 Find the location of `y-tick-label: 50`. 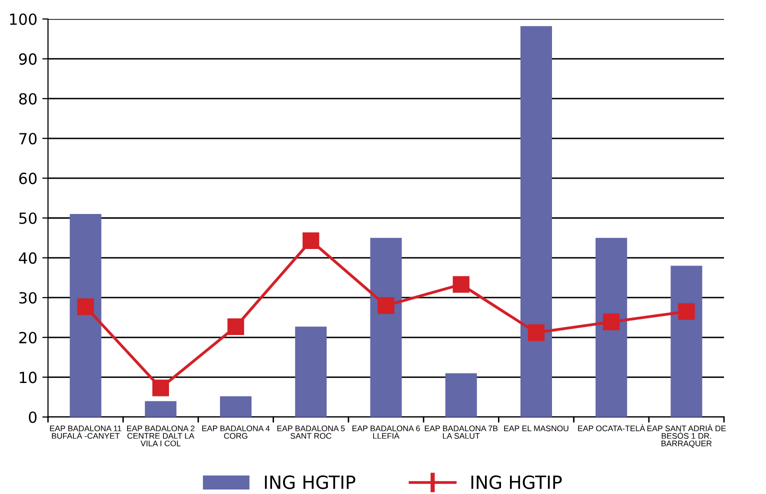

y-tick-label: 50 is located at coordinates (28, 218).